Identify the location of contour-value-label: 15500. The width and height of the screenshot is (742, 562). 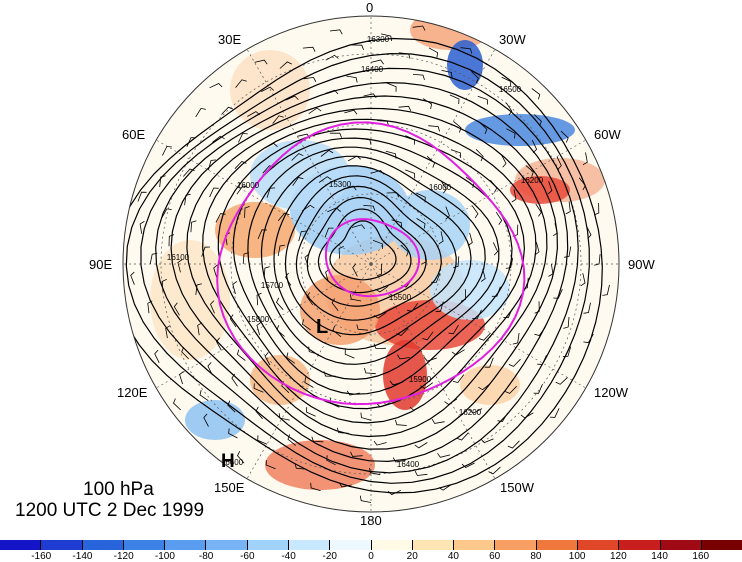
(400, 297).